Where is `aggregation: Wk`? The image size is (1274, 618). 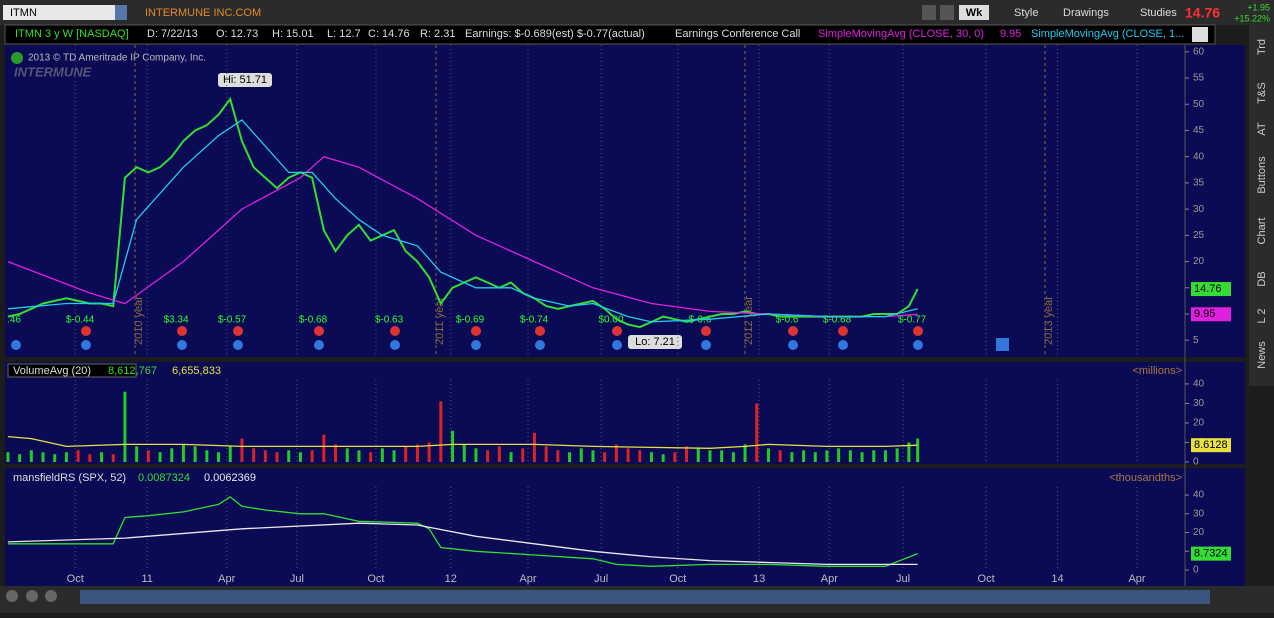
aggregation: Wk is located at coordinates (974, 13).